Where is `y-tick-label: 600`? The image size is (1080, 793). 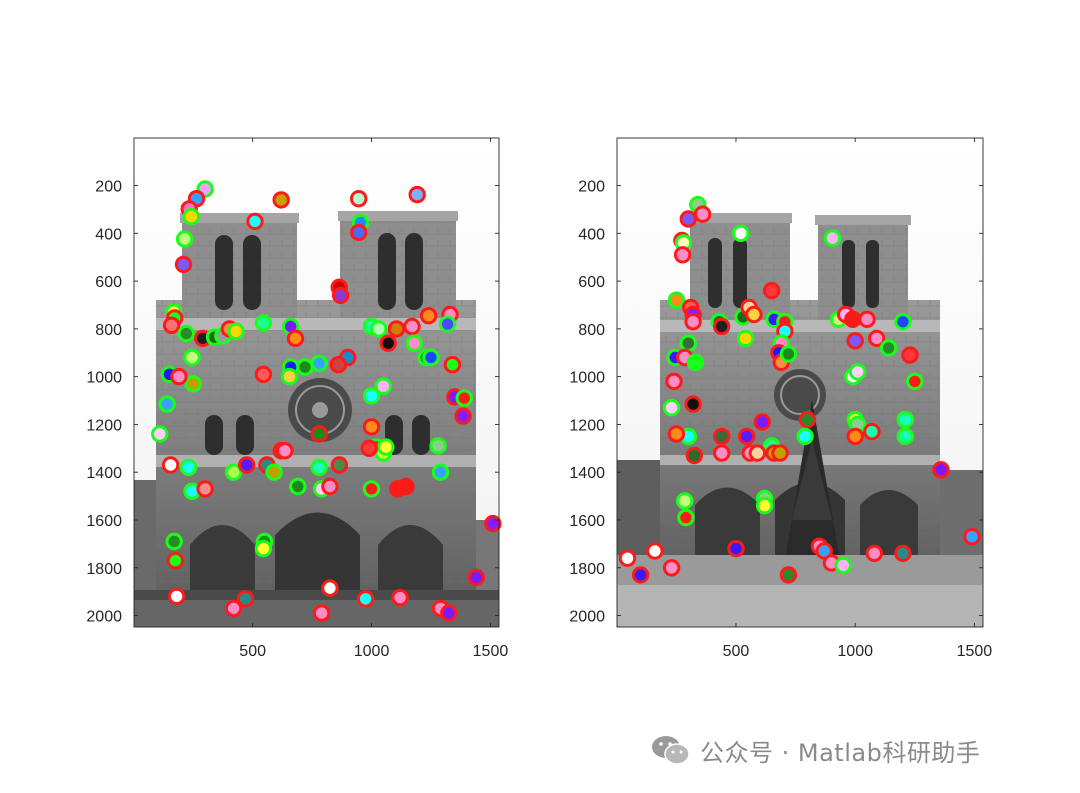
y-tick-label: 600 is located at coordinates (591, 282).